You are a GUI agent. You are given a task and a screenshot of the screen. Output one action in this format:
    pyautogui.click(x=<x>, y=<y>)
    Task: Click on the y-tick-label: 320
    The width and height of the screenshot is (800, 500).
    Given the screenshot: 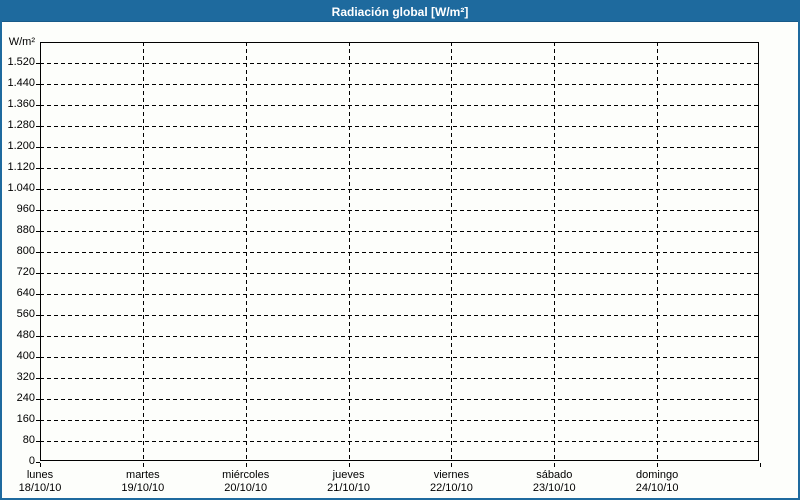 What is the action you would take?
    pyautogui.click(x=25, y=377)
    